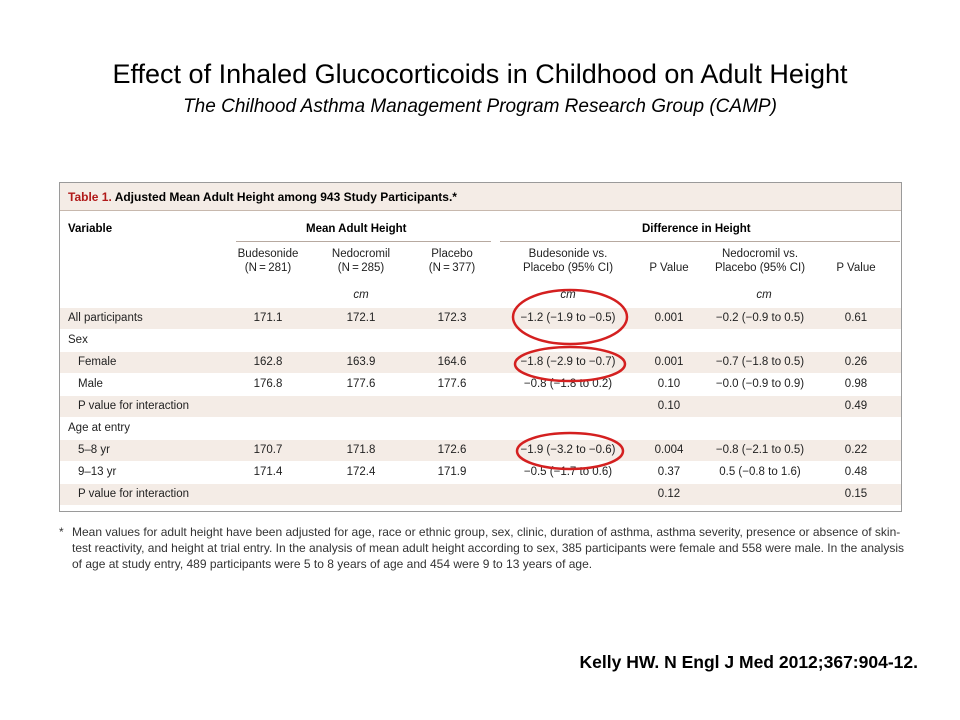  What do you see at coordinates (90, 384) in the screenshot?
I see `row-label: Male` at bounding box center [90, 384].